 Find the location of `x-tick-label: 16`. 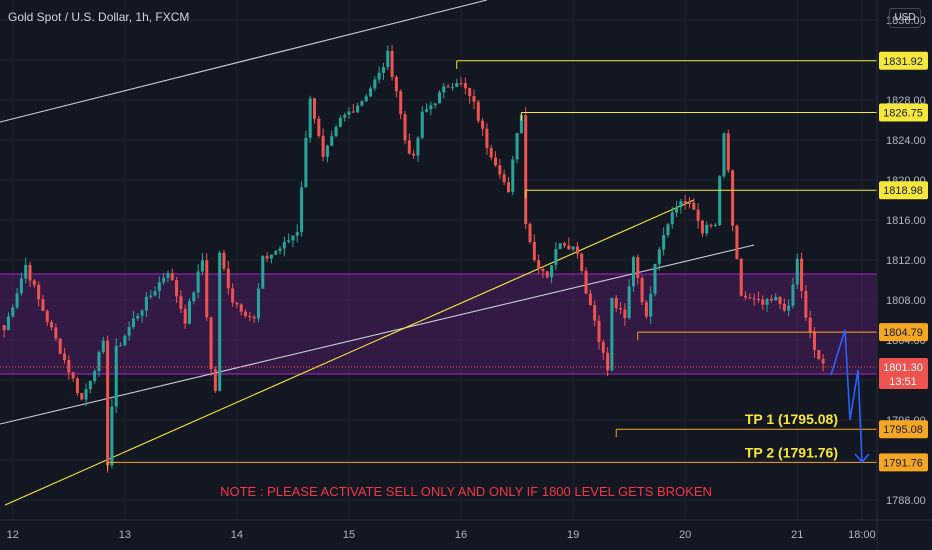

x-tick-label: 16 is located at coordinates (461, 535).